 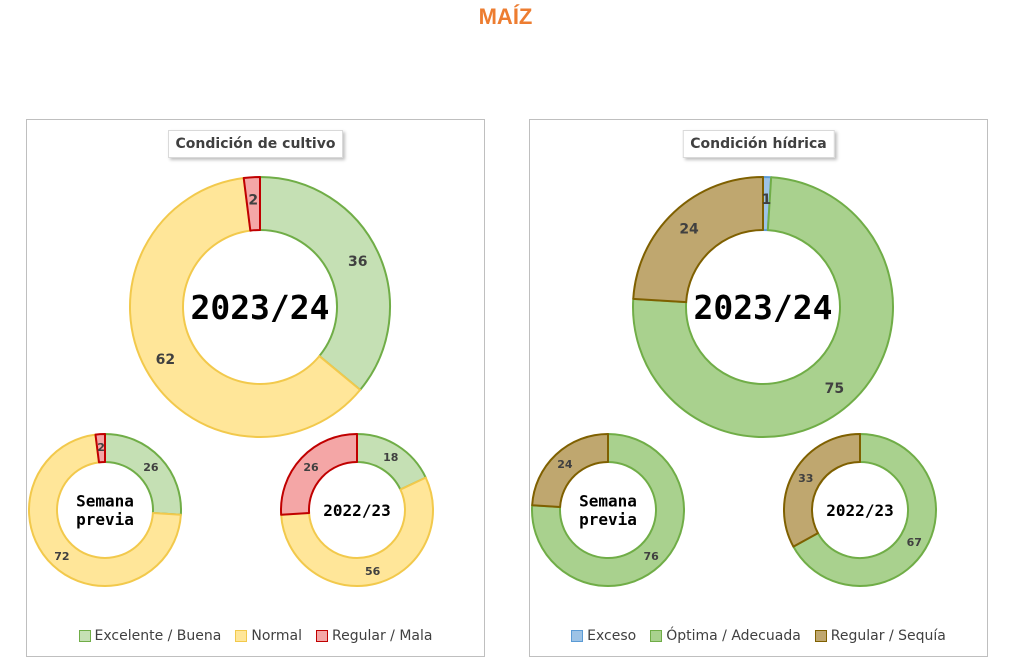 What do you see at coordinates (698, 240) in the screenshot?
I see `slice-2023-24-regular-sequia` at bounding box center [698, 240].